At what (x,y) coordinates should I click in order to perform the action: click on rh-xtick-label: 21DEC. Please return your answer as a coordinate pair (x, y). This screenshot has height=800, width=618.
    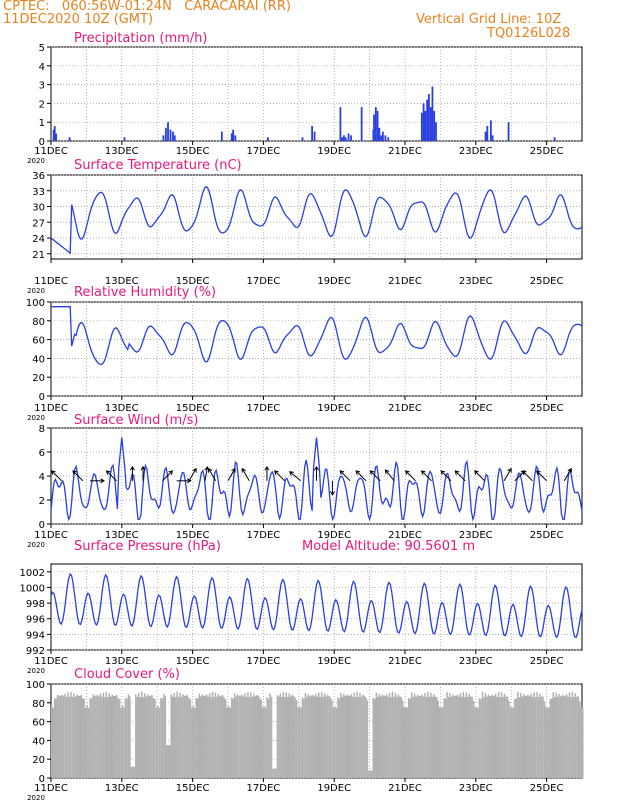
    Looking at the image, I should click on (405, 408).